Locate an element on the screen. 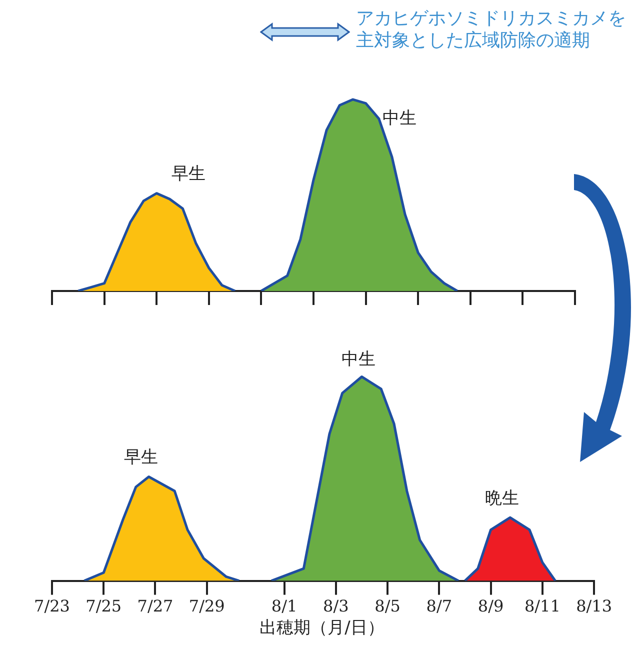 Image resolution: width=644 pixels, height=645 pixels. x-tick-label: 8/7 is located at coordinates (439, 606).